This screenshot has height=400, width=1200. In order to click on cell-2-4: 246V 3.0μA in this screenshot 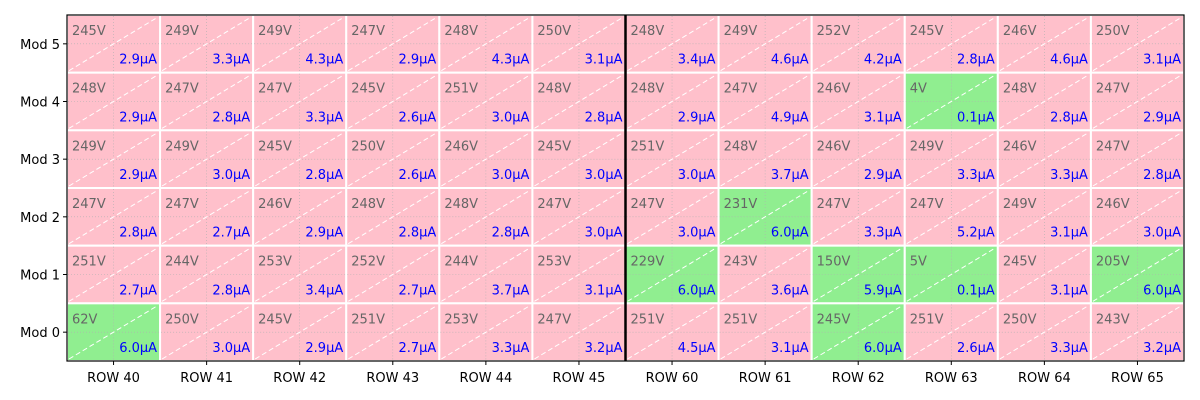, I will do `click(486, 159)`.